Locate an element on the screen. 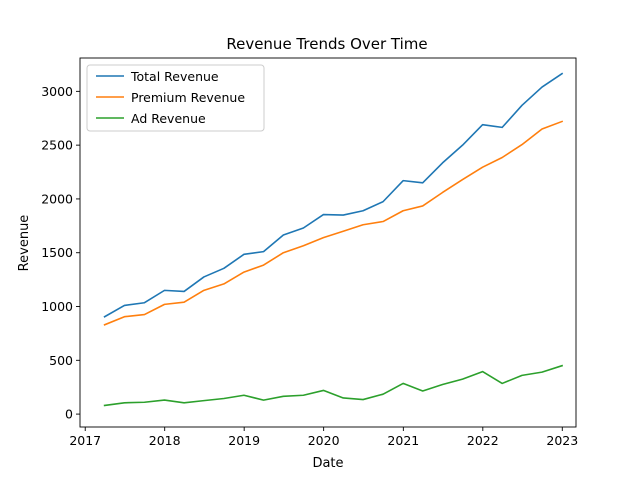 The width and height of the screenshot is (640, 480). y-tick-label: 0 is located at coordinates (69, 414).